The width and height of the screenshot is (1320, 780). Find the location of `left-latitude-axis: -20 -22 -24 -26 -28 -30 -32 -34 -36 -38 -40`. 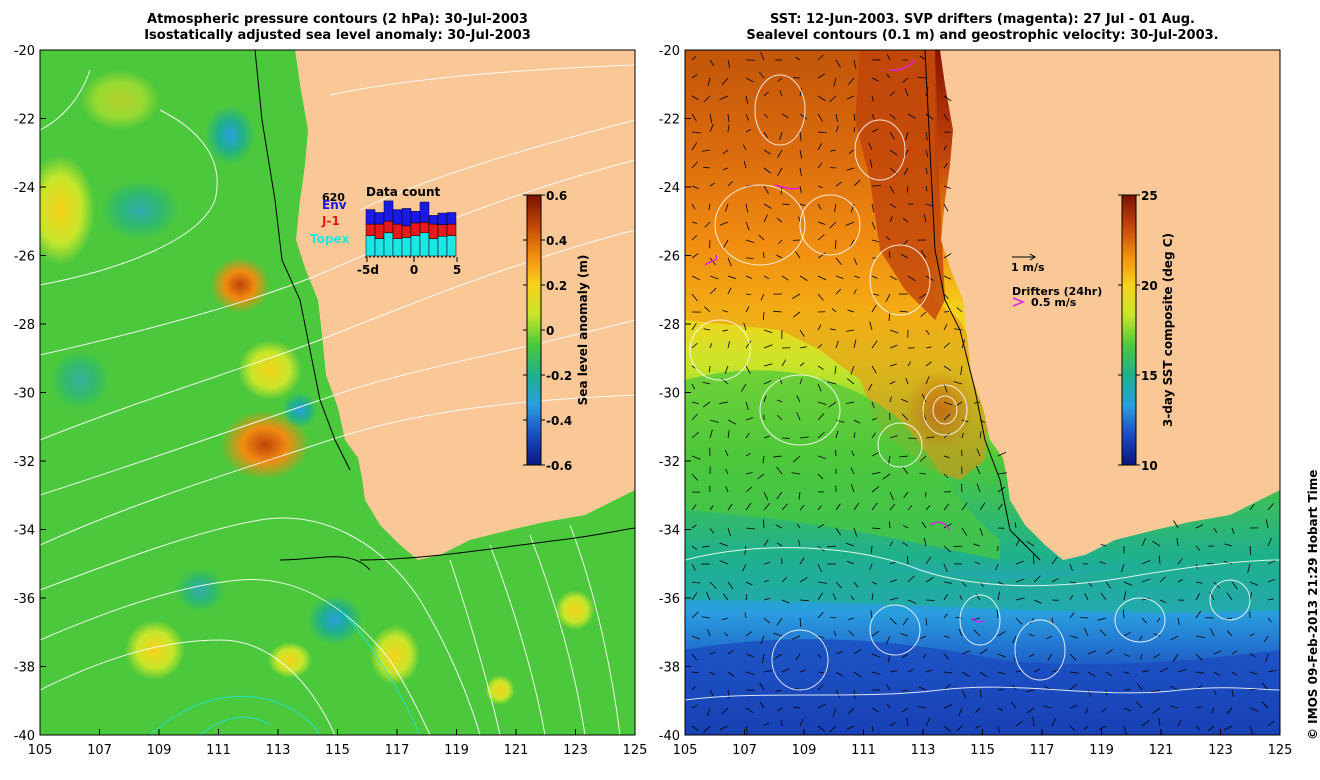

left-latitude-axis: -20 -22 -24 -26 -28 -30 -32 -34 -36 -38 -40 is located at coordinates (30, 394).